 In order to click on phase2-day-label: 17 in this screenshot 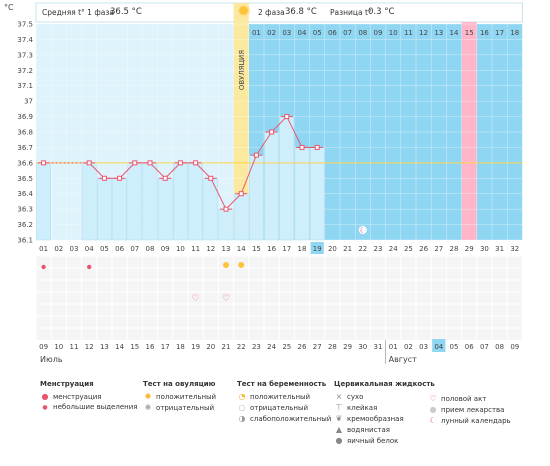, I will do `click(499, 33)`.